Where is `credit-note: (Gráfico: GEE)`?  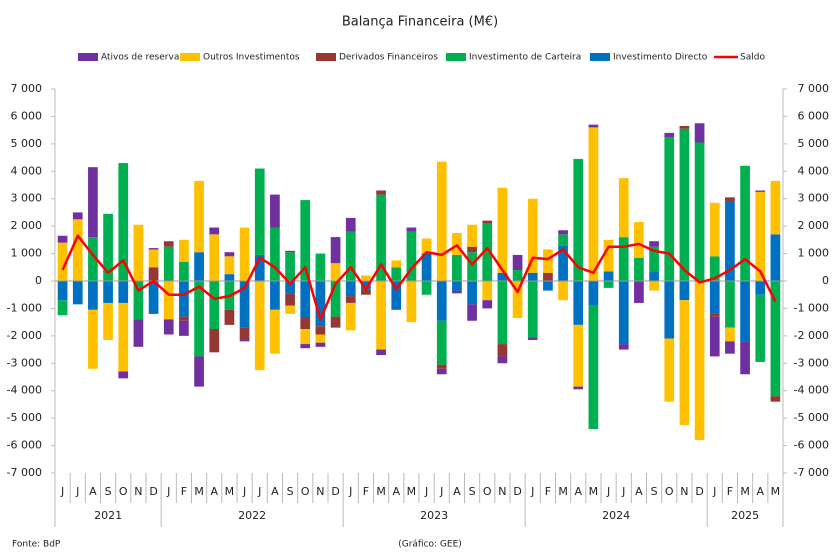 credit-note: (Gráfico: GEE) is located at coordinates (430, 545).